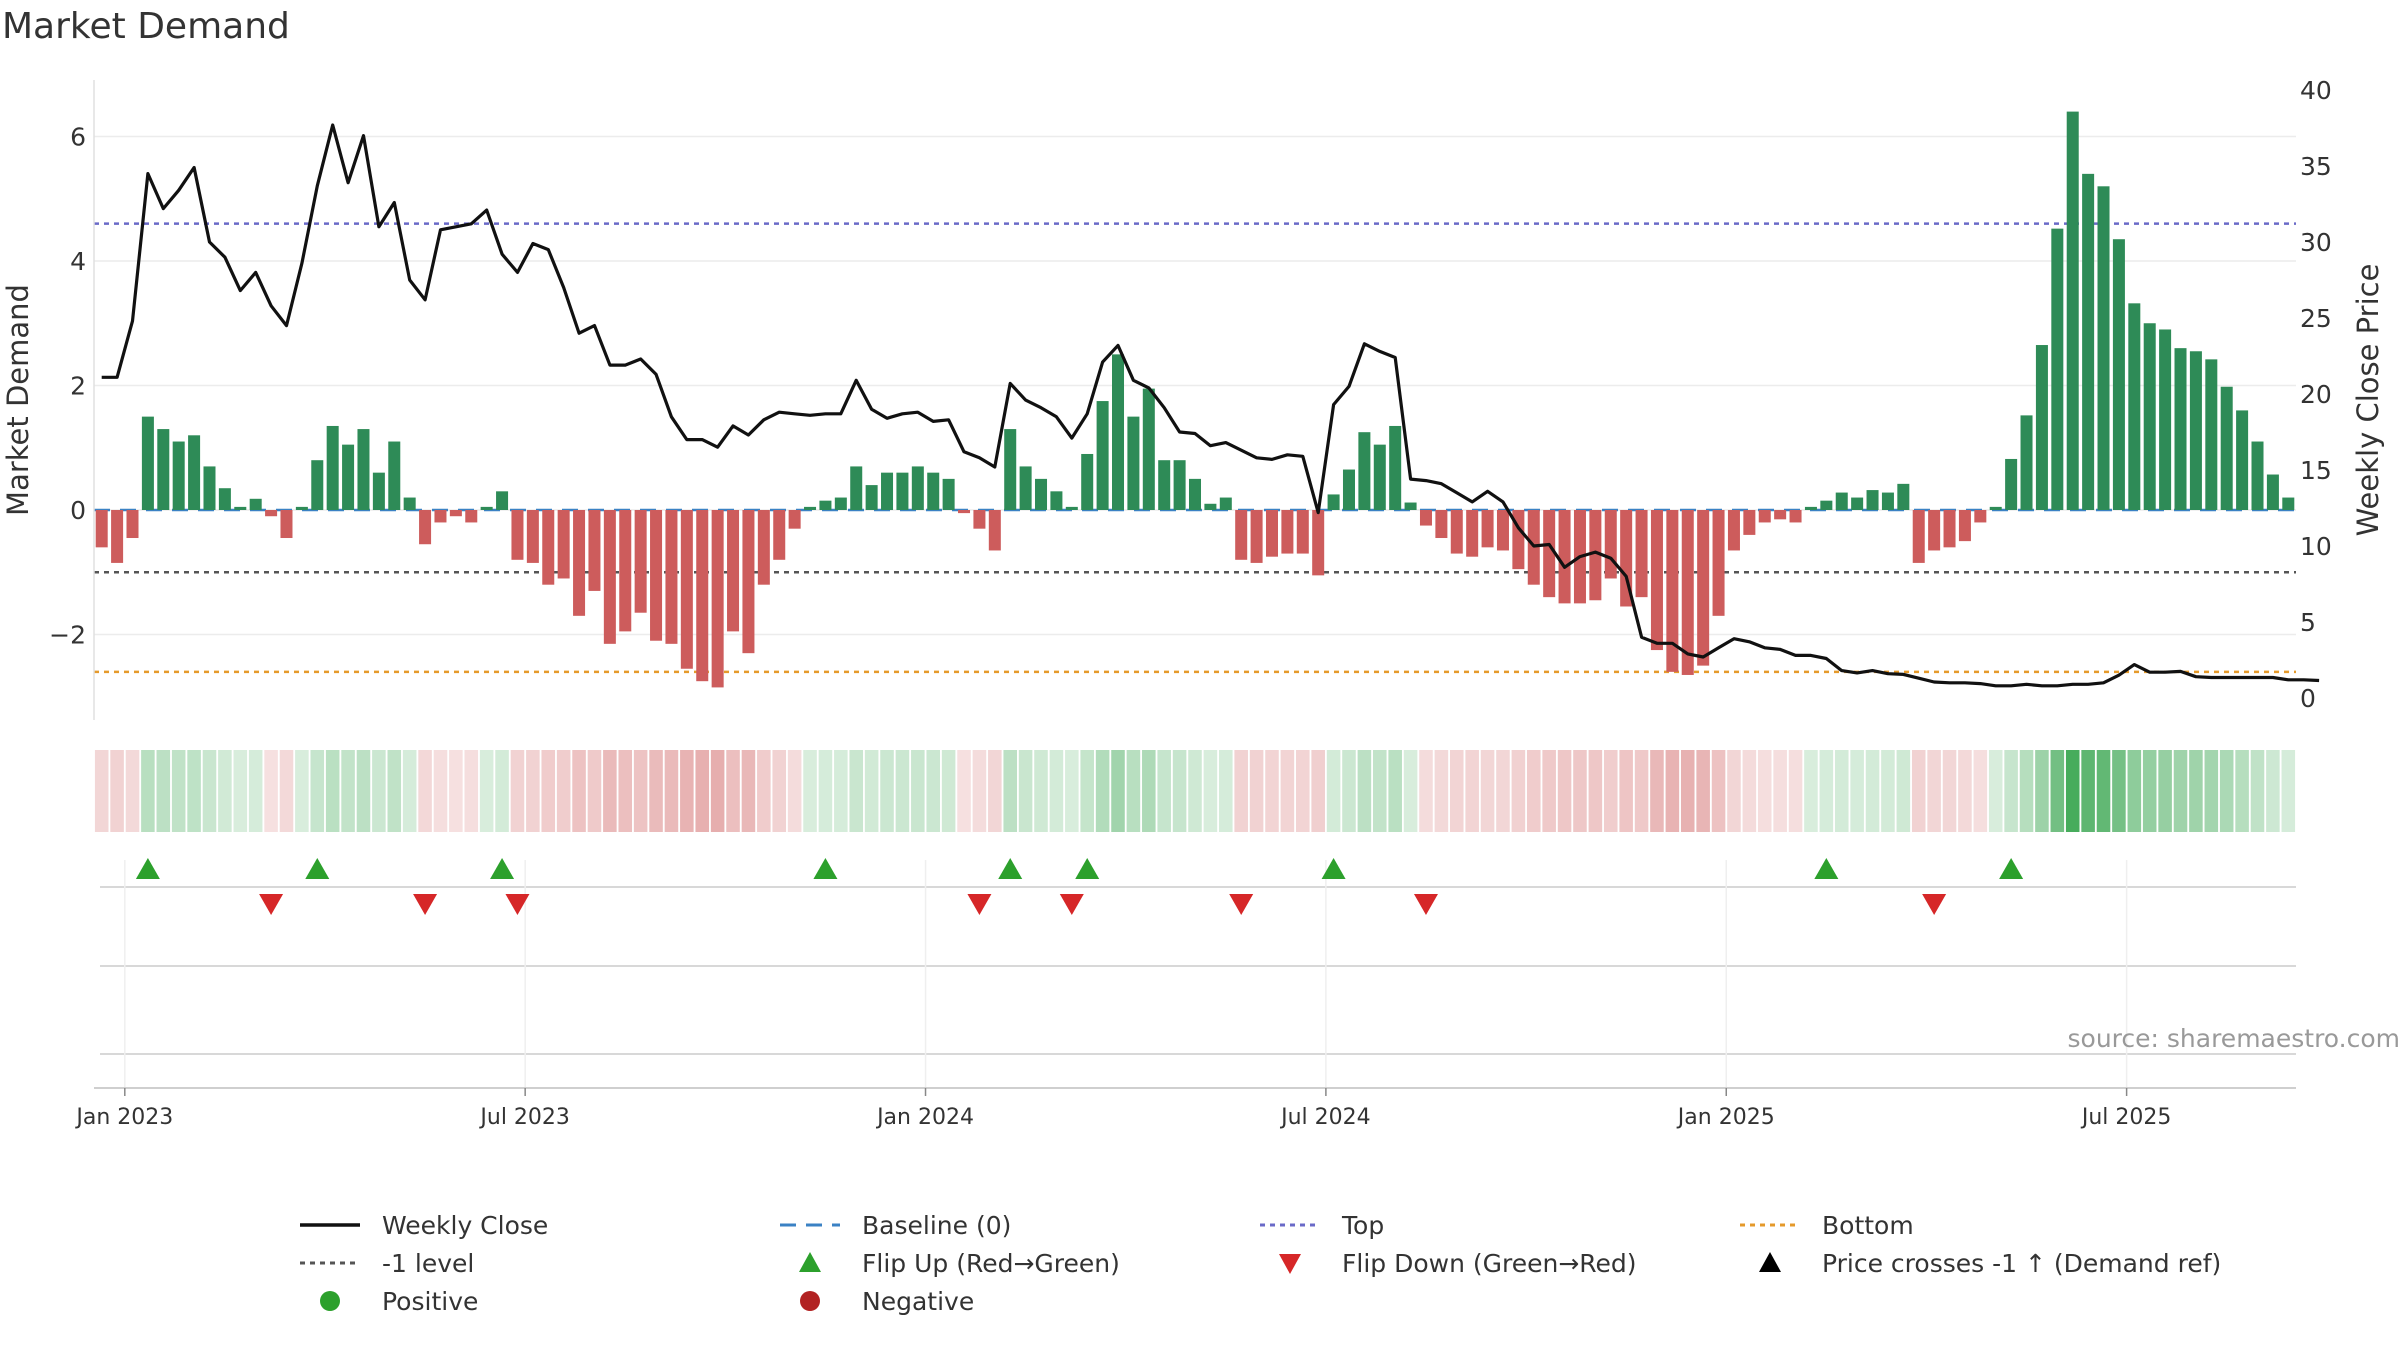  What do you see at coordinates (123, 1117) in the screenshot?
I see `x-tick-label: Jan 2023` at bounding box center [123, 1117].